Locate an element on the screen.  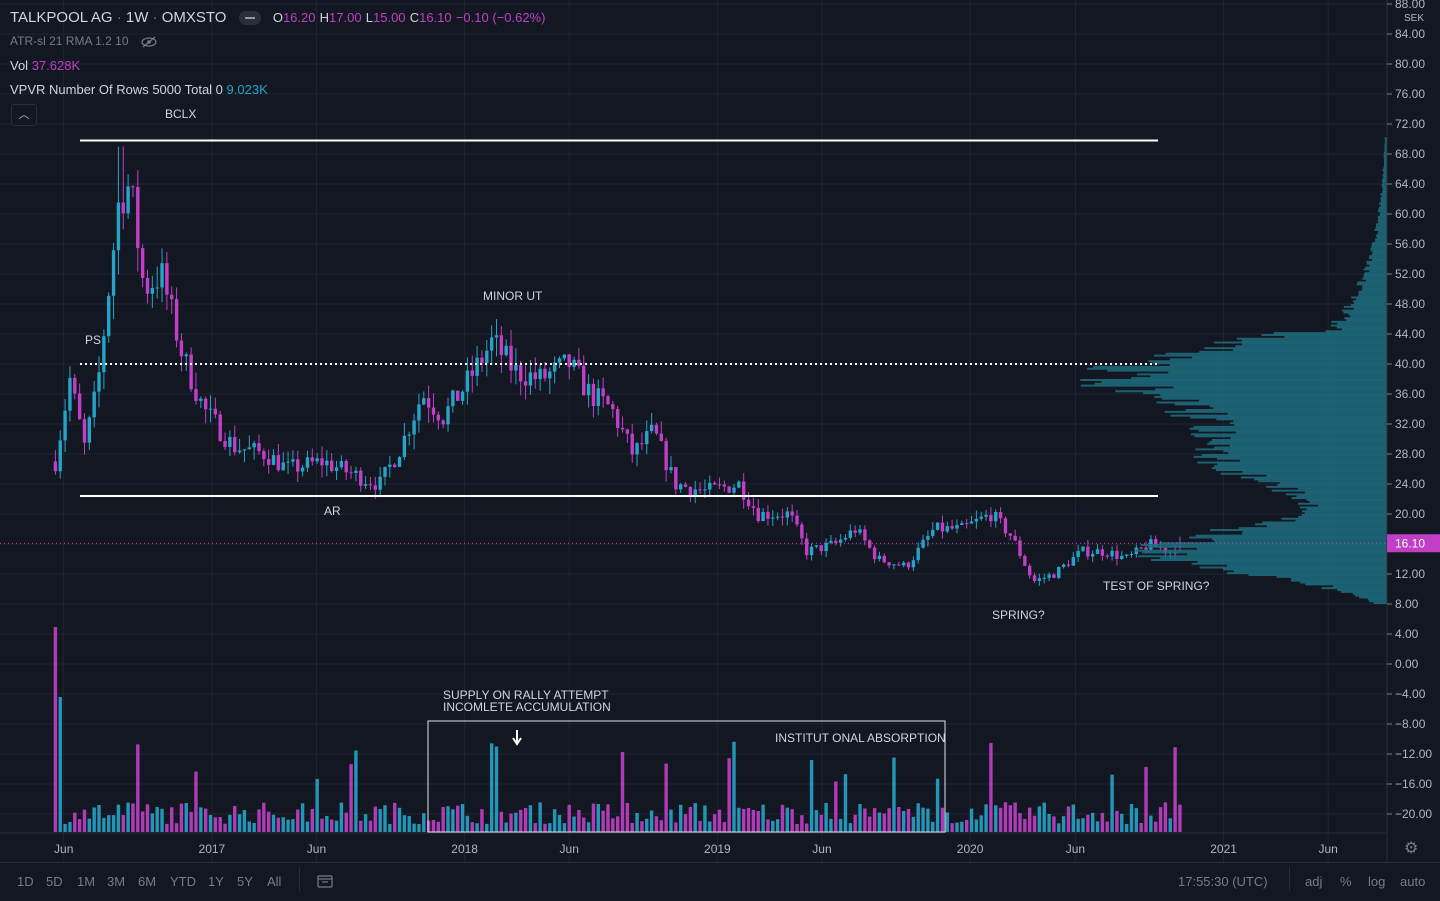
adj-toggle: adj is located at coordinates (1314, 881).